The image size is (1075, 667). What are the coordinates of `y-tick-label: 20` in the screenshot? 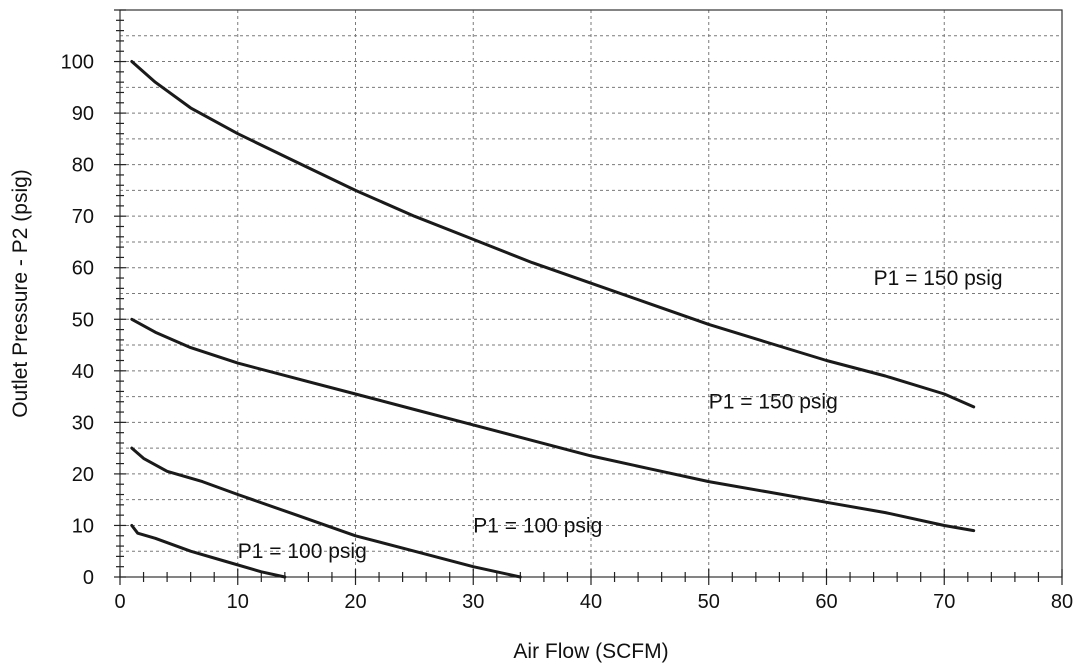 It's located at (83, 475).